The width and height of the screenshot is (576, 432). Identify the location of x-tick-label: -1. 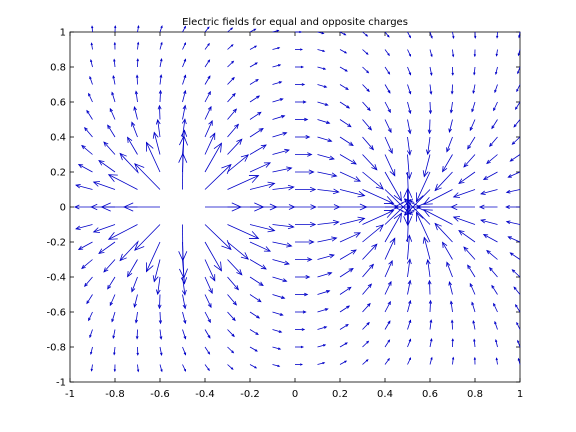
(70, 394).